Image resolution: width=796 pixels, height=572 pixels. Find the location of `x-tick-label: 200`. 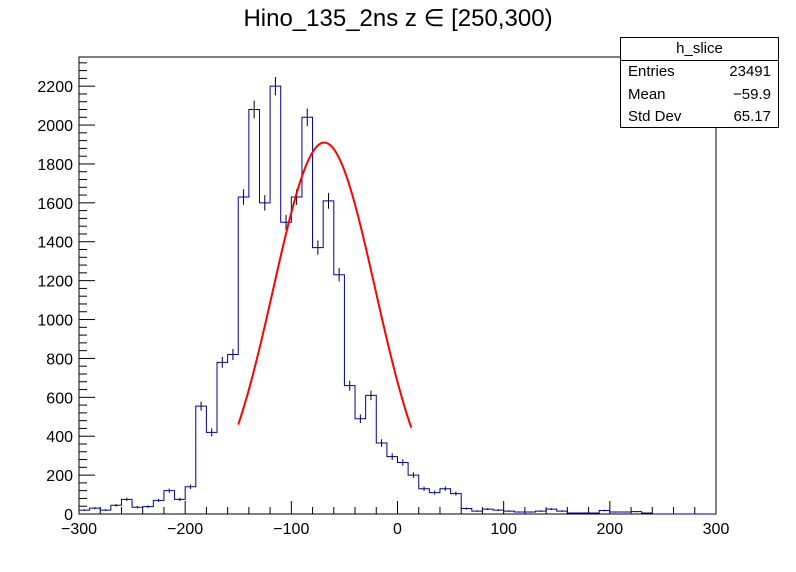

x-tick-label: 200 is located at coordinates (609, 529).